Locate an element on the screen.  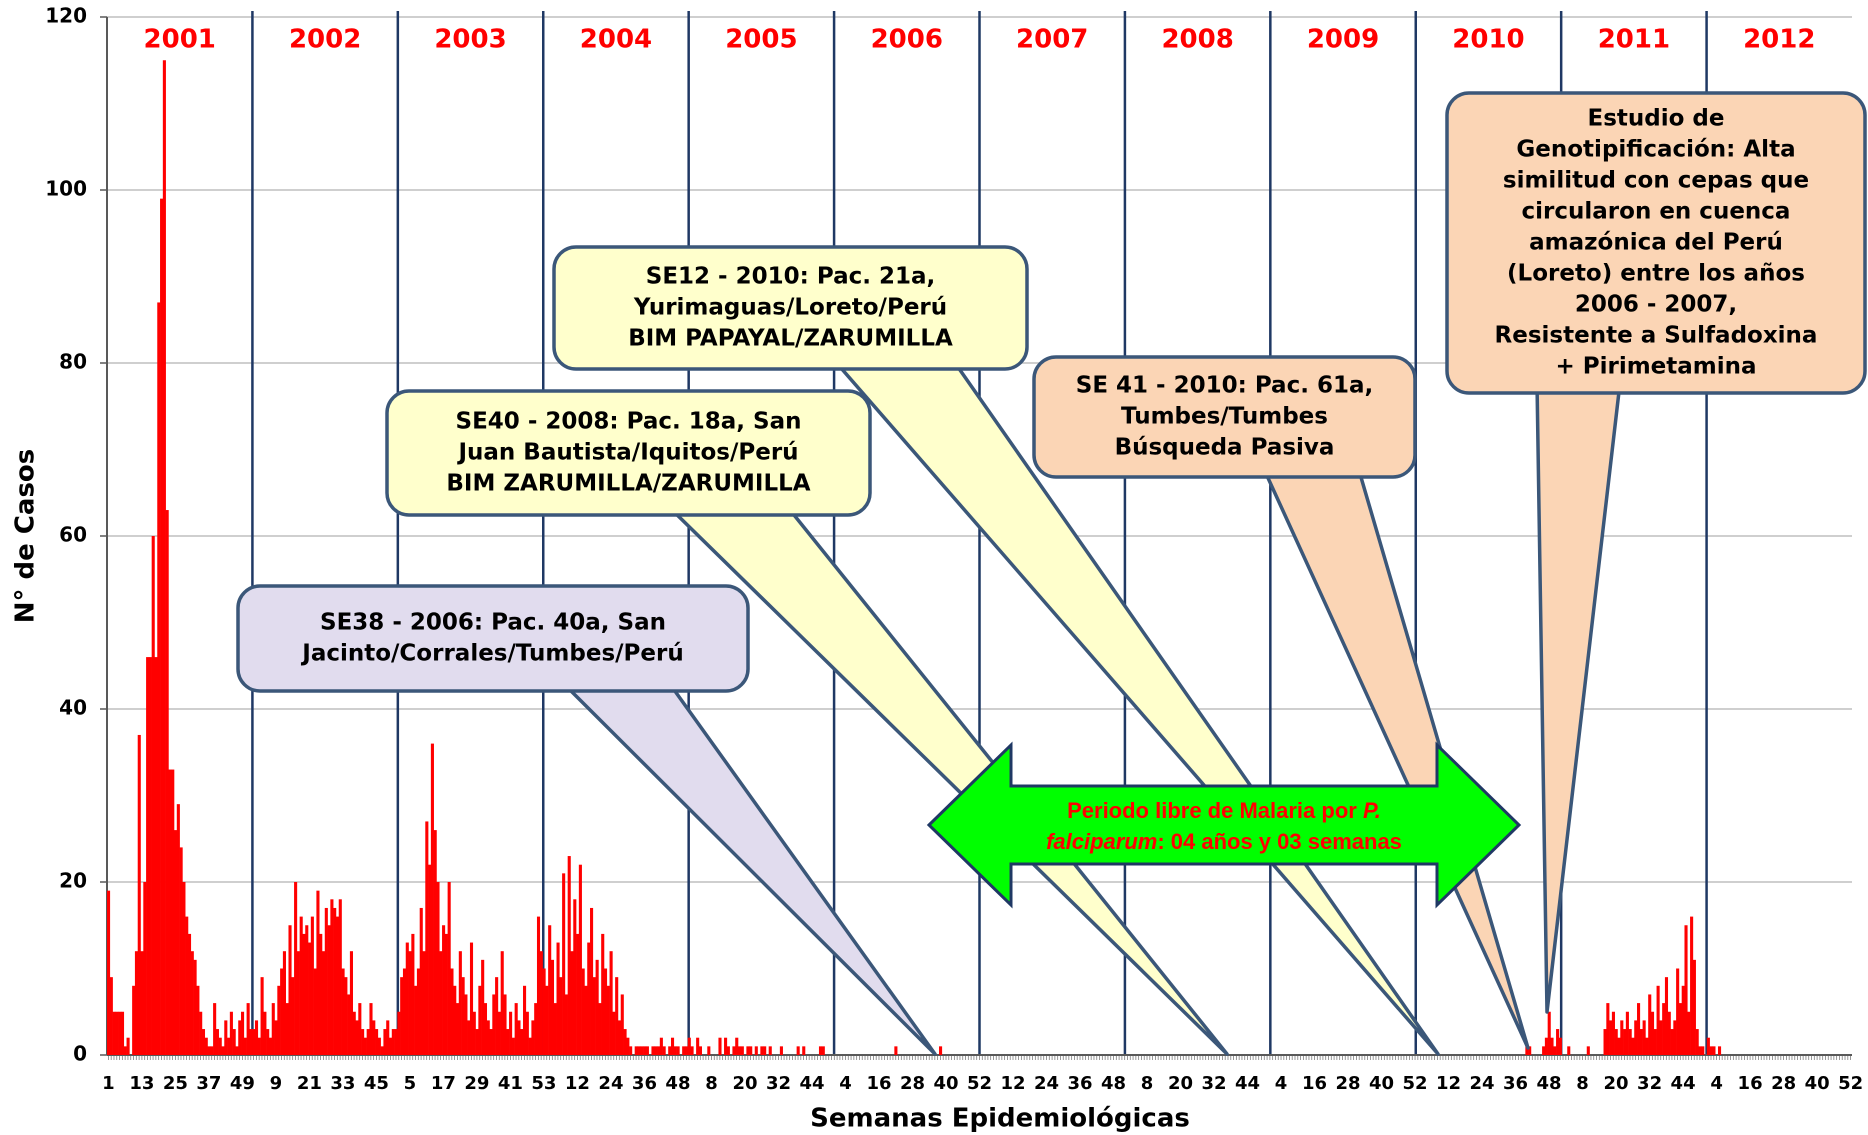
y-tick-label: 80 is located at coordinates (73, 362).